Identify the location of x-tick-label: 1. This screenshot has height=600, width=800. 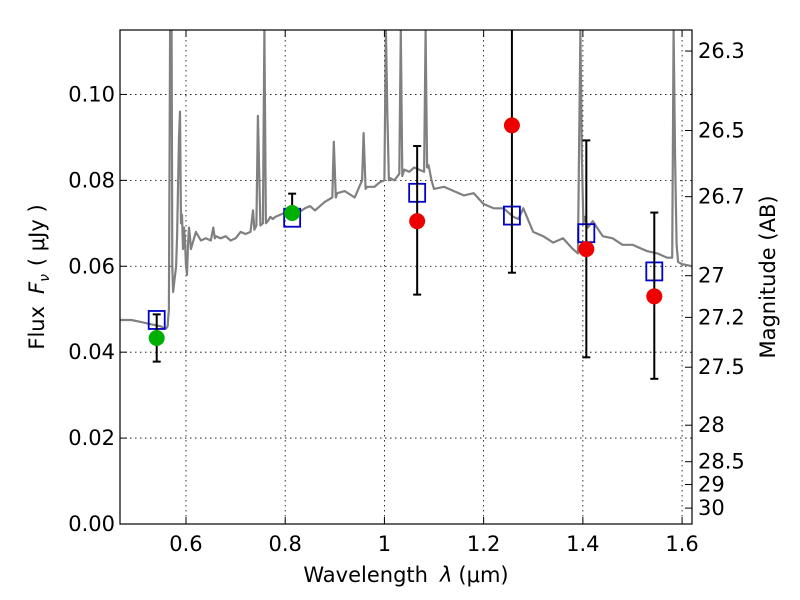
(384, 544).